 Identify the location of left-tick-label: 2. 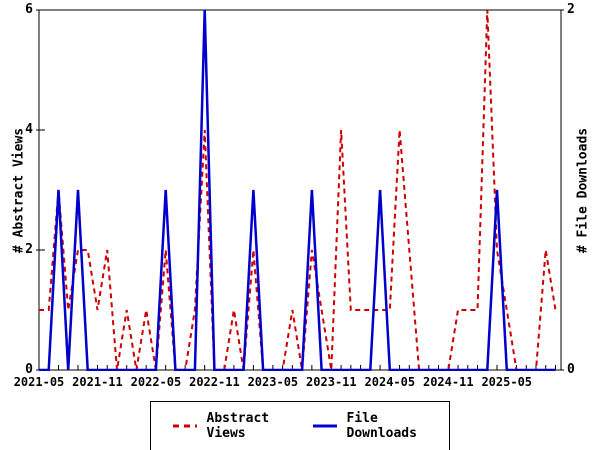
(29, 249).